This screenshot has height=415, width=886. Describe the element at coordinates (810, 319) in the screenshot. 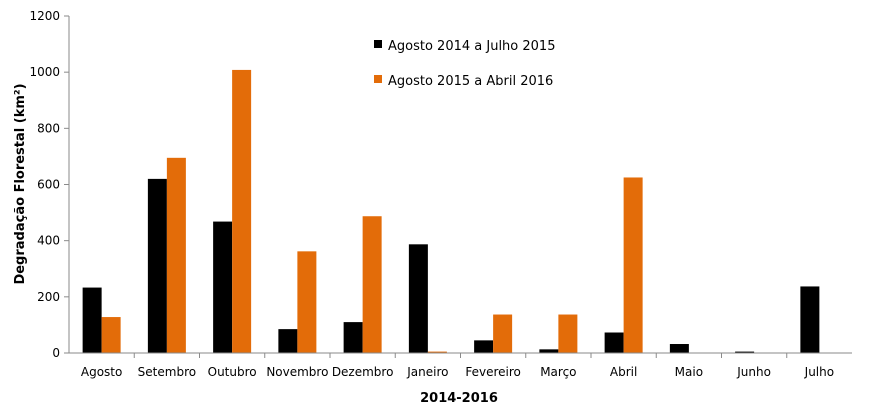

I see `bar-series-1-julho` at that location.